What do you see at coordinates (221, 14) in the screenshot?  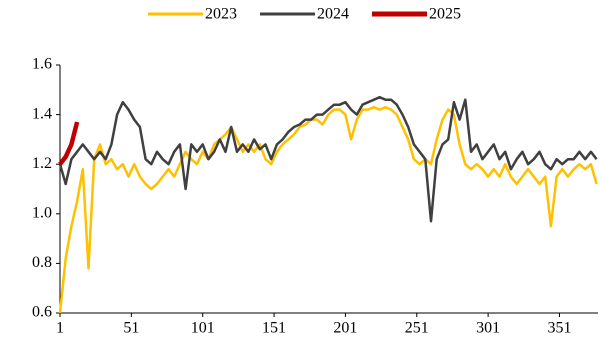 I see `legend-label: 2023` at bounding box center [221, 14].